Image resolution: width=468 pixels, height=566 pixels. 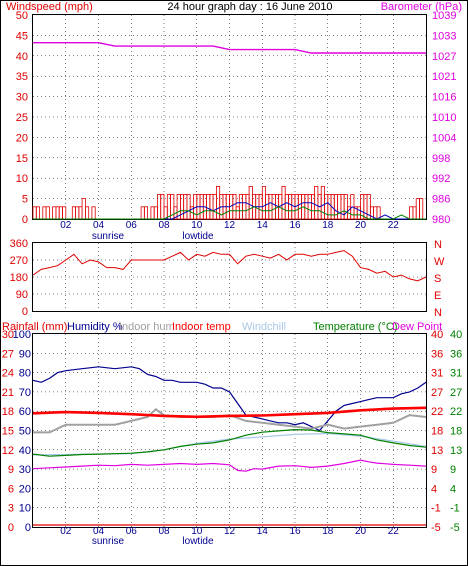 I want to click on barometer-axis-label: Barometer (hPa), so click(x=421, y=7).